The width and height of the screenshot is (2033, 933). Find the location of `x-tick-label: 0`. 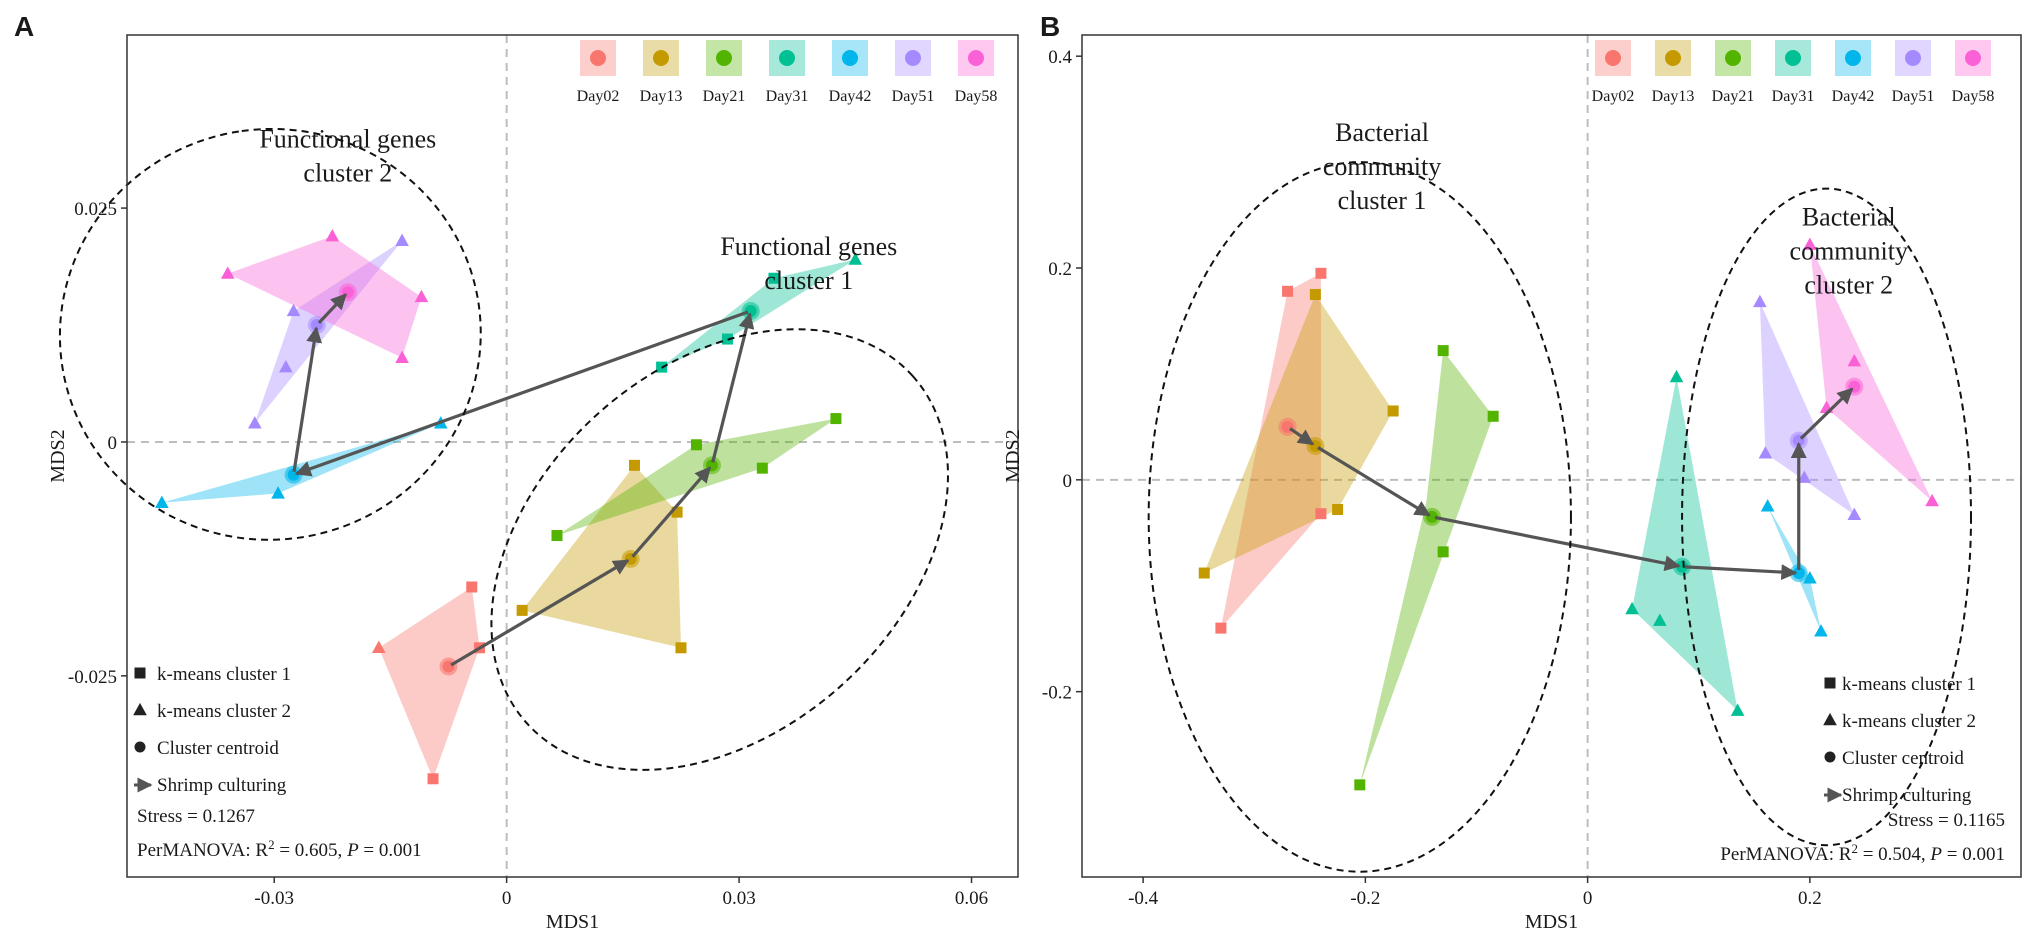

x-tick-label: 0 is located at coordinates (1588, 898).